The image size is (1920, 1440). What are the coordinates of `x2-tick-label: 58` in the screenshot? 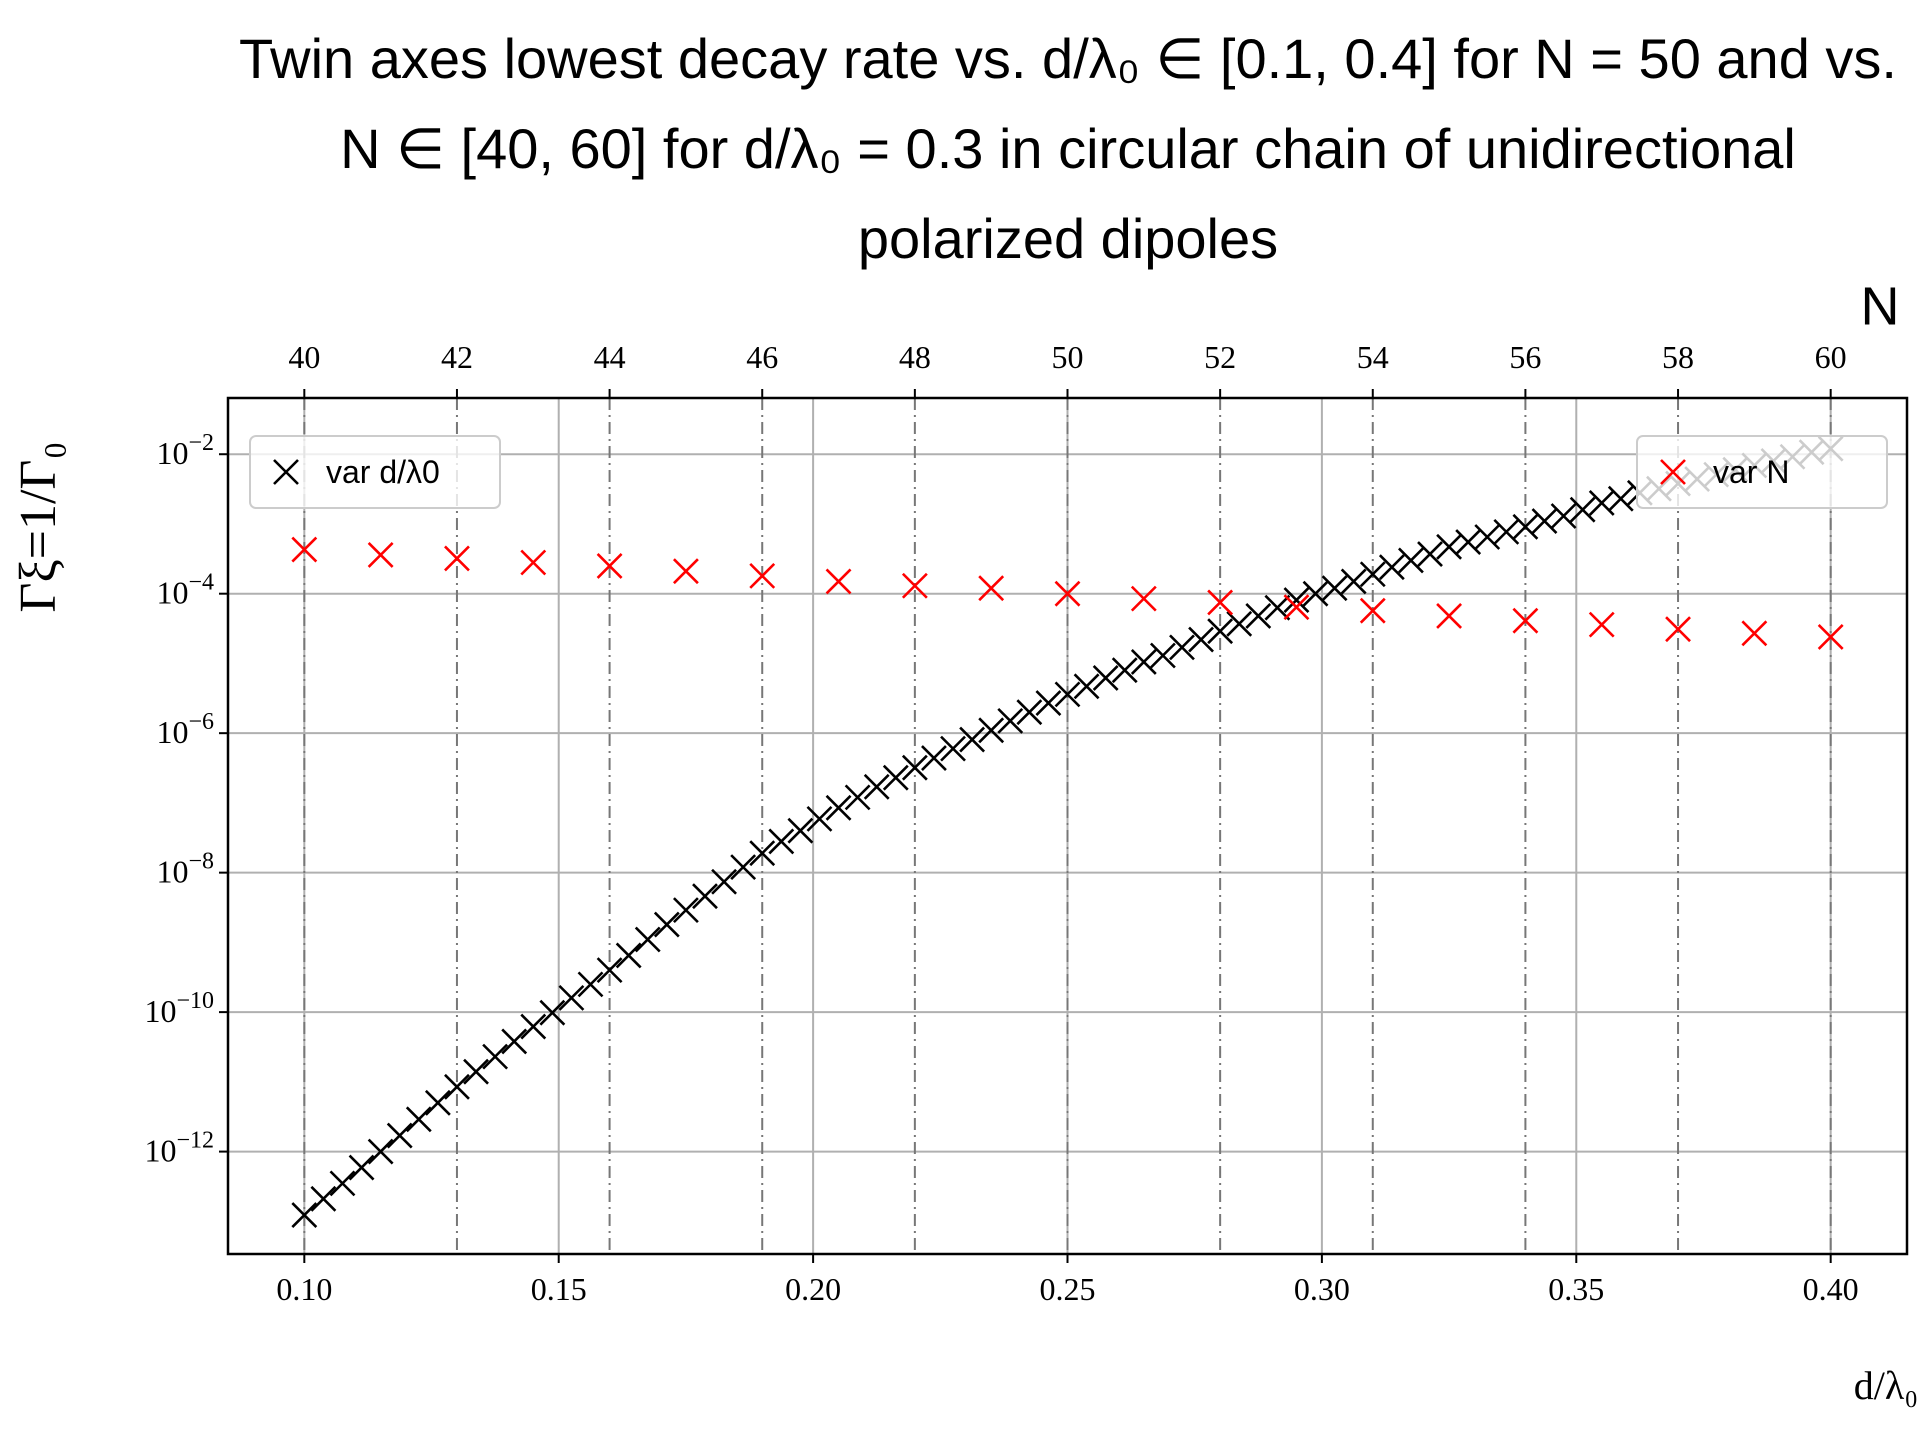 It's located at (1678, 357).